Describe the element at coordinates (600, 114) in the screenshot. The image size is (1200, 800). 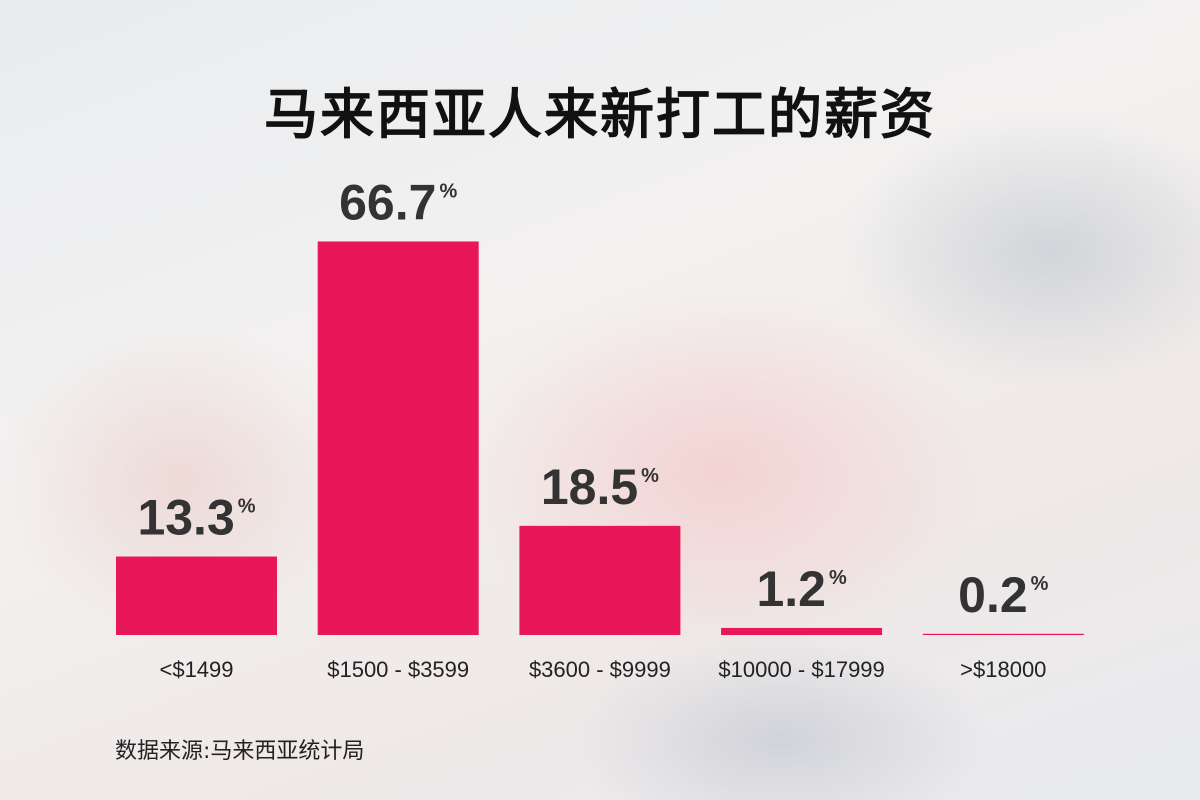
I see `chart-title: 马来西亚人来新打工的薪资` at that location.